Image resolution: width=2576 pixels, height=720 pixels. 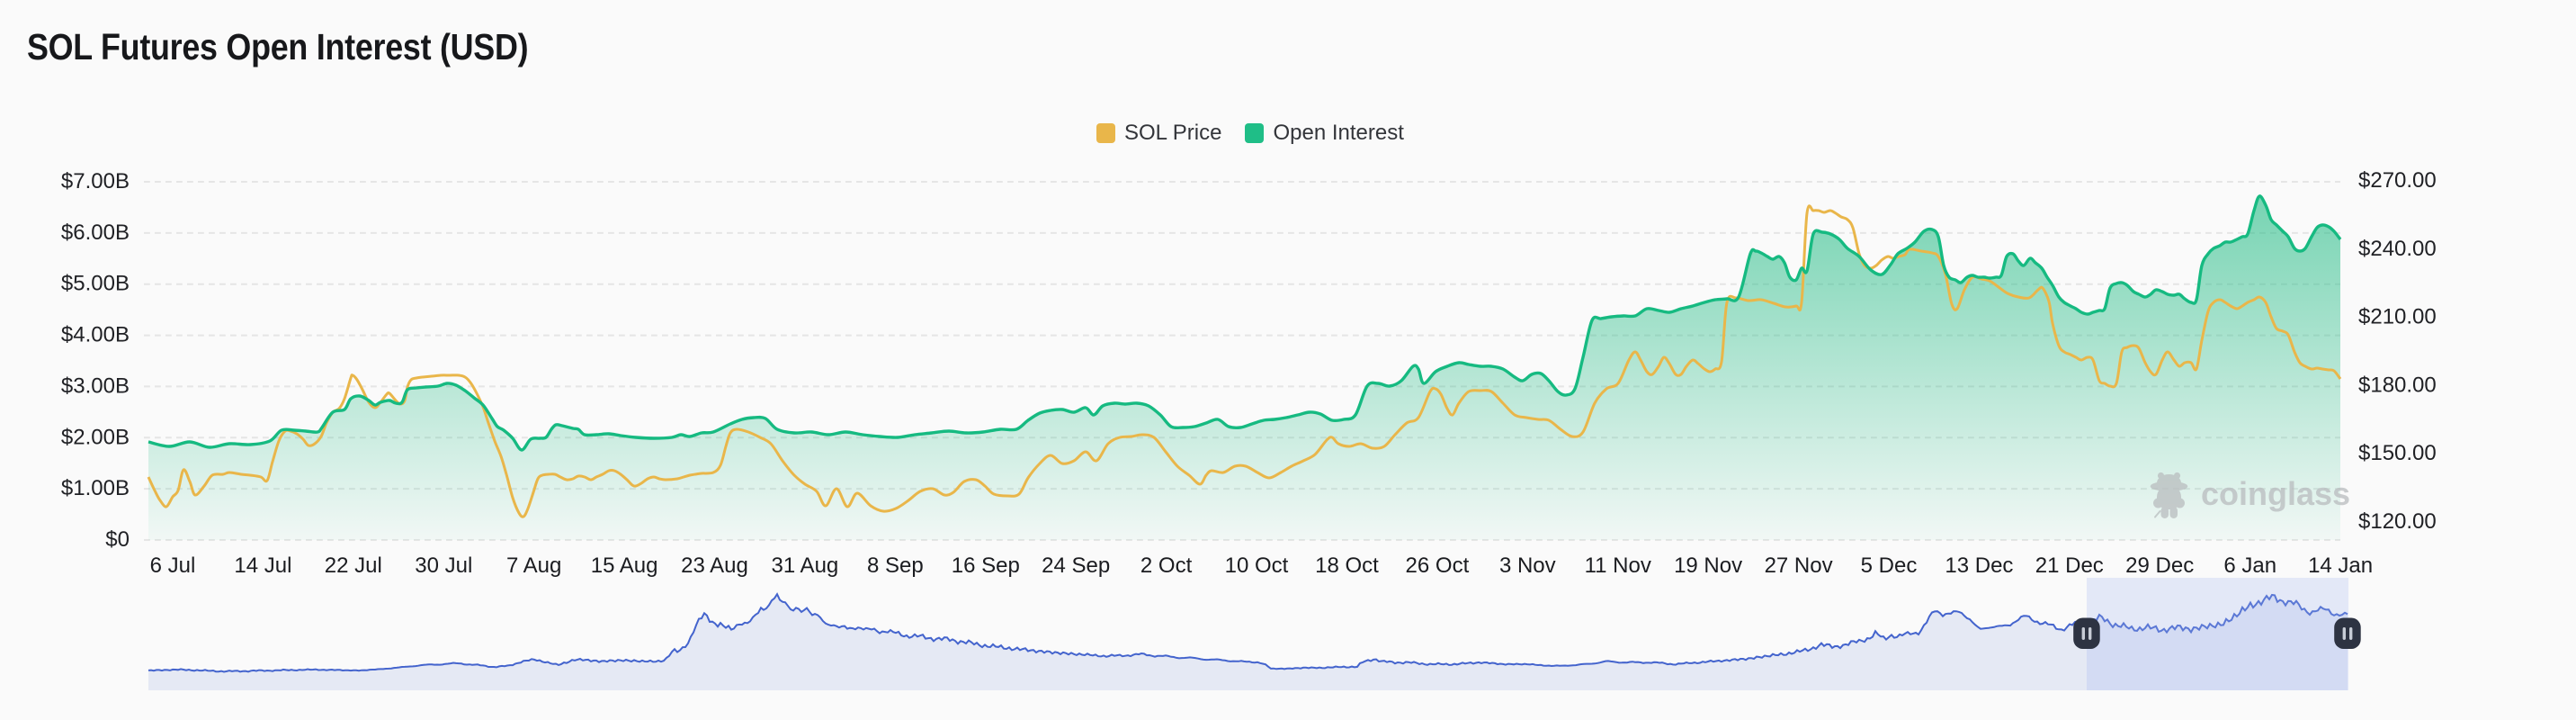 I want to click on svg-text: 2 Oct, so click(x=1166, y=566).